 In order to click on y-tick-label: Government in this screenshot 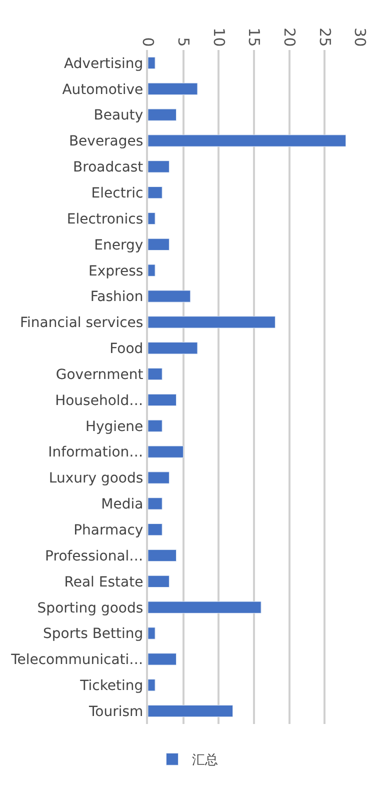, I will do `click(100, 374)`.